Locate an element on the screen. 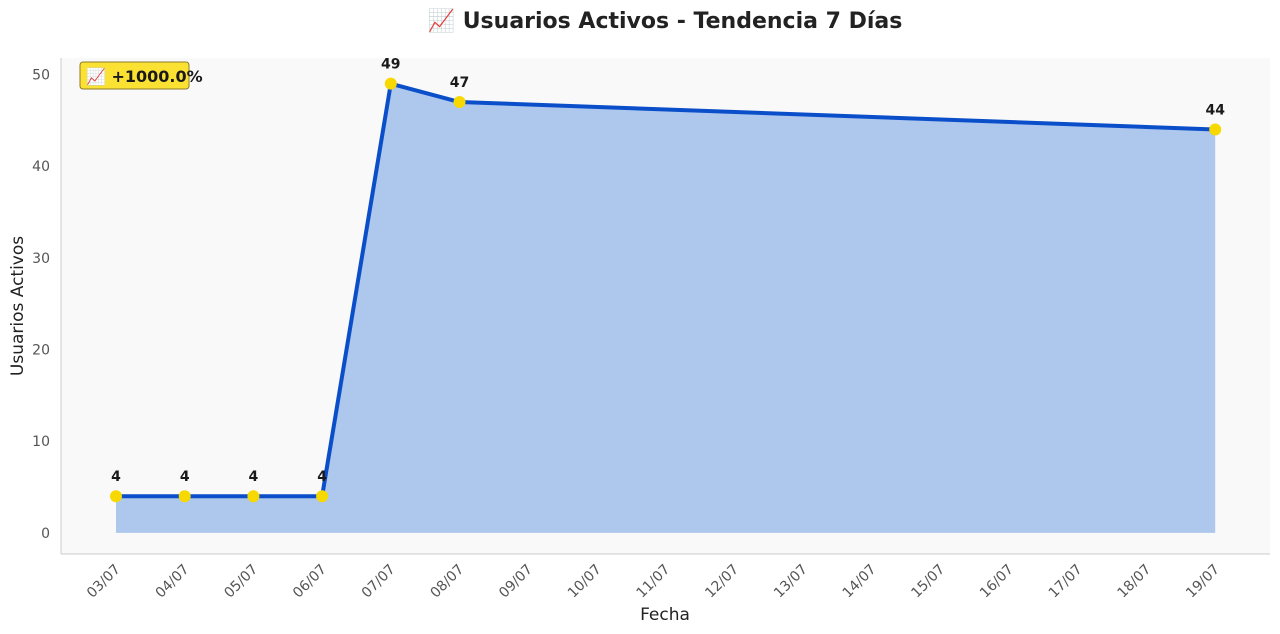 This screenshot has width=1280, height=634. x-tick-label: 11/07 is located at coordinates (654, 582).